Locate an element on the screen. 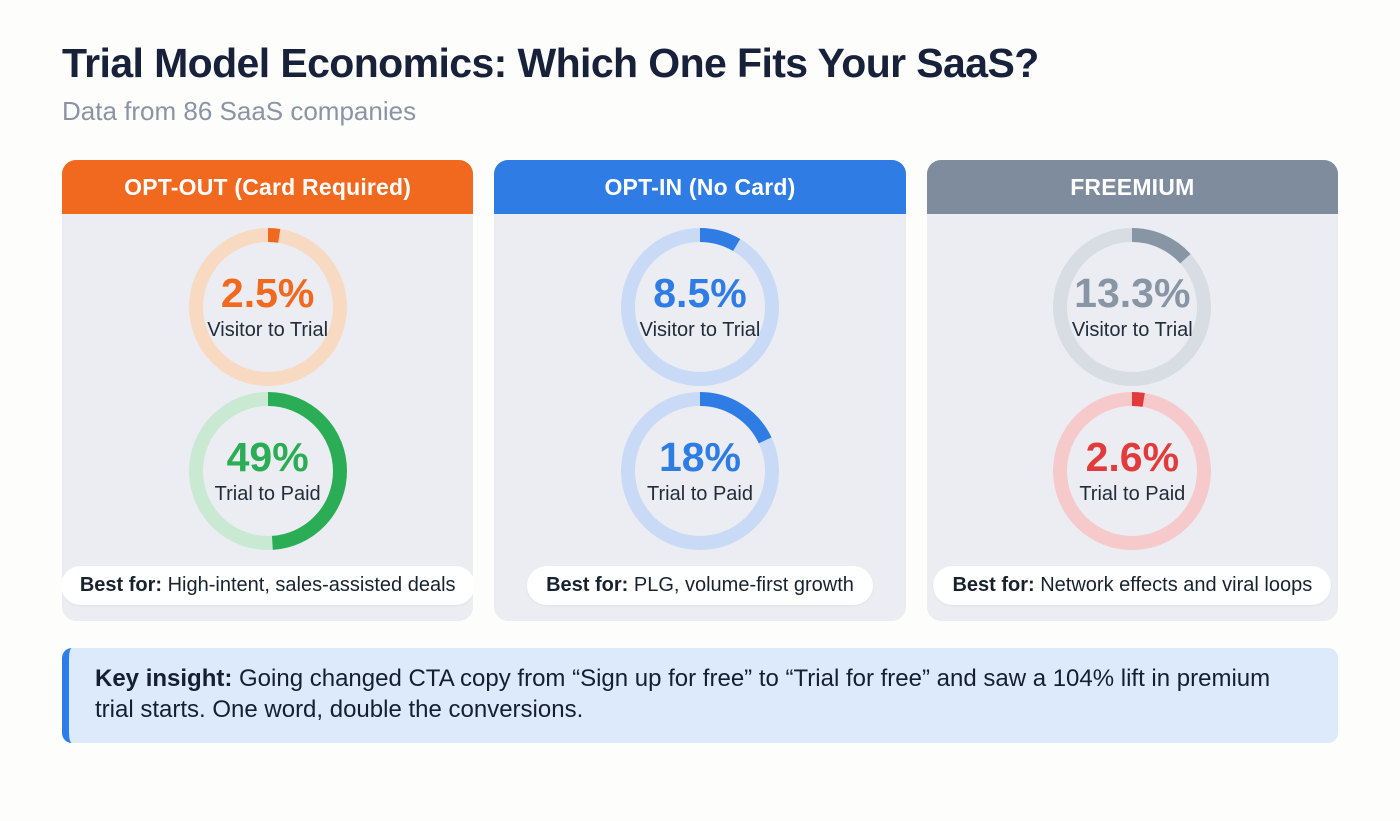 This screenshot has width=1400, height=821. donut-center-text: 2.5% Visitor to Trial is located at coordinates (268, 307).